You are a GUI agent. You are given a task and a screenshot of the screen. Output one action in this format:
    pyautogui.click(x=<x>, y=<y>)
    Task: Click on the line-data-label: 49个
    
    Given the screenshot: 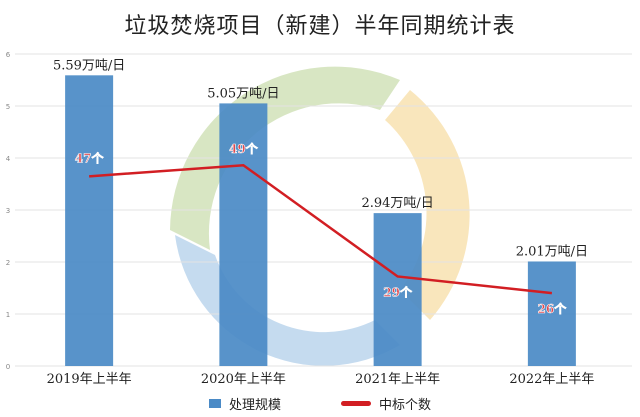 What is the action you would take?
    pyautogui.click(x=244, y=148)
    